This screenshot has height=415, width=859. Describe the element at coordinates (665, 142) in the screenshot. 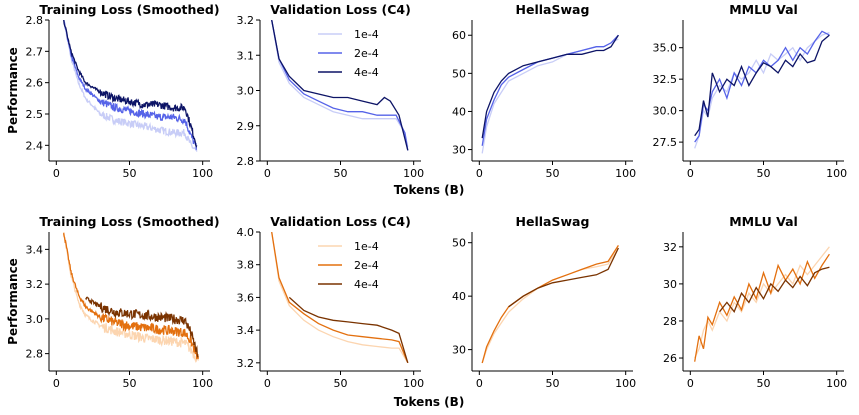

I see `y-tick-label: 27.5` at that location.